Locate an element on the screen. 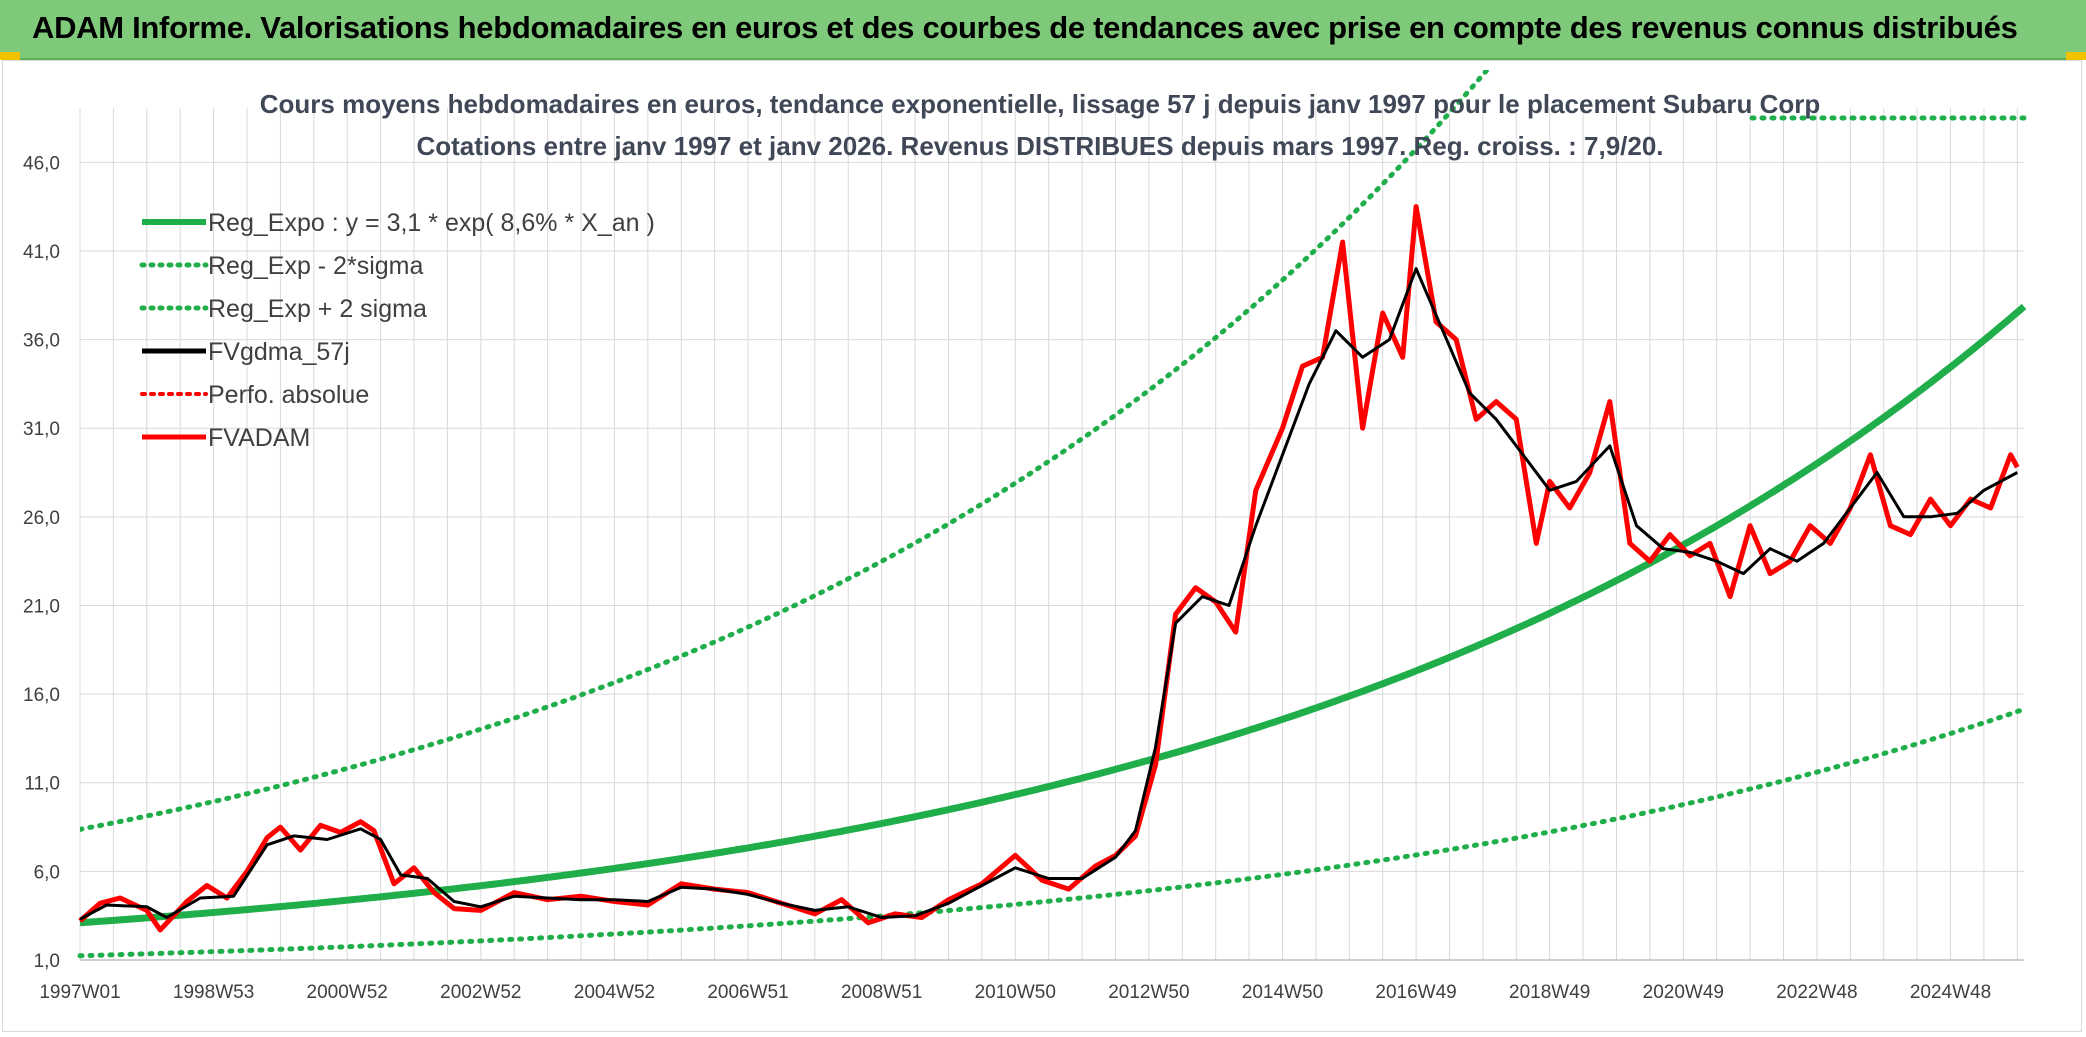  x-tick-label: 1997W01 is located at coordinates (79, 992).